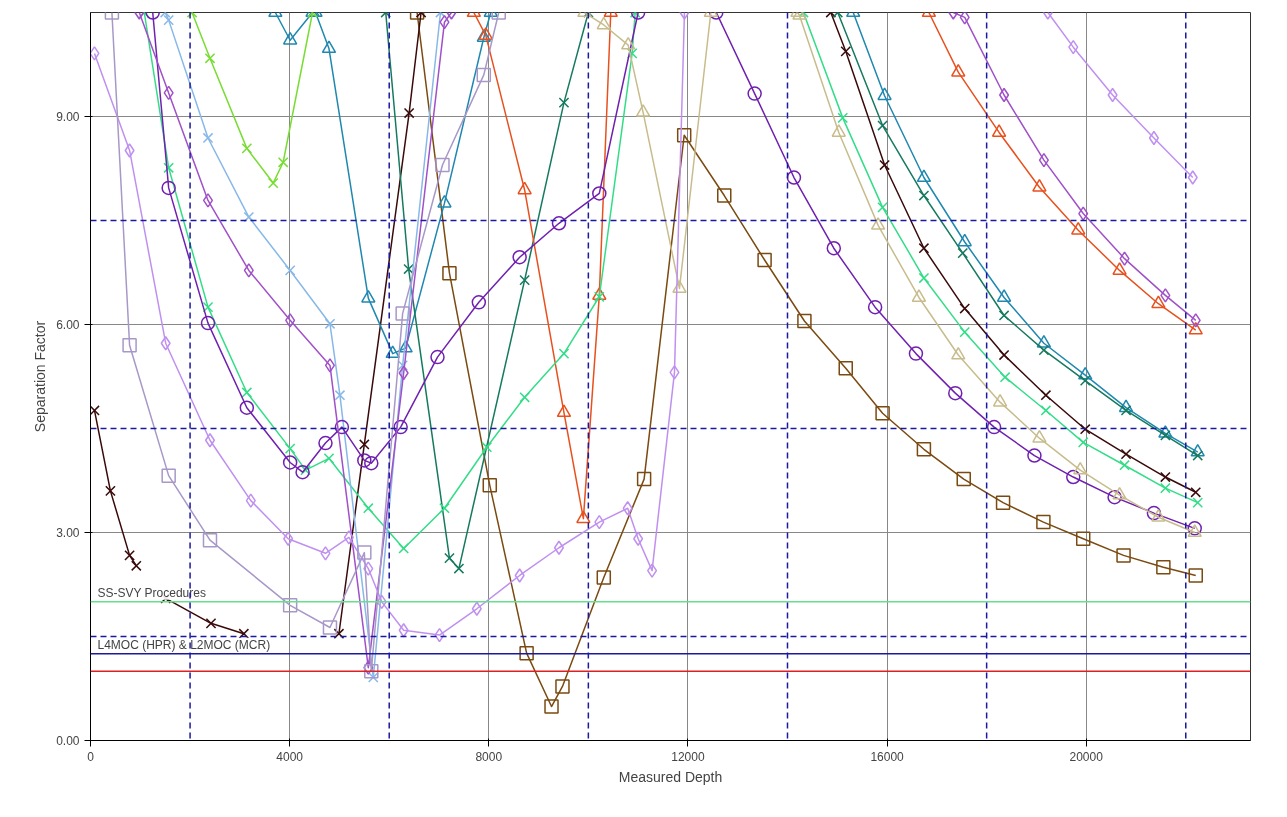 This screenshot has width=1287, height=817. What do you see at coordinates (887, 756) in the screenshot?
I see `x-tick-label: 16000` at bounding box center [887, 756].